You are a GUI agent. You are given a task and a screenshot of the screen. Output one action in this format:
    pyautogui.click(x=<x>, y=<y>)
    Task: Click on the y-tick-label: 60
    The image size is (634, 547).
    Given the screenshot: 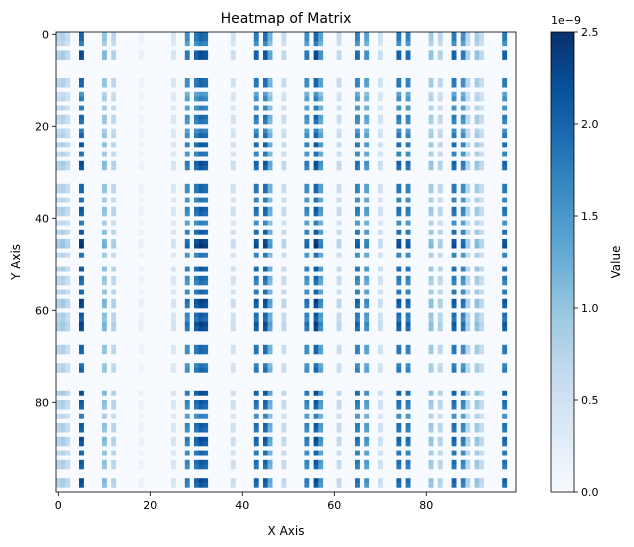 What is the action you would take?
    pyautogui.click(x=42, y=310)
    